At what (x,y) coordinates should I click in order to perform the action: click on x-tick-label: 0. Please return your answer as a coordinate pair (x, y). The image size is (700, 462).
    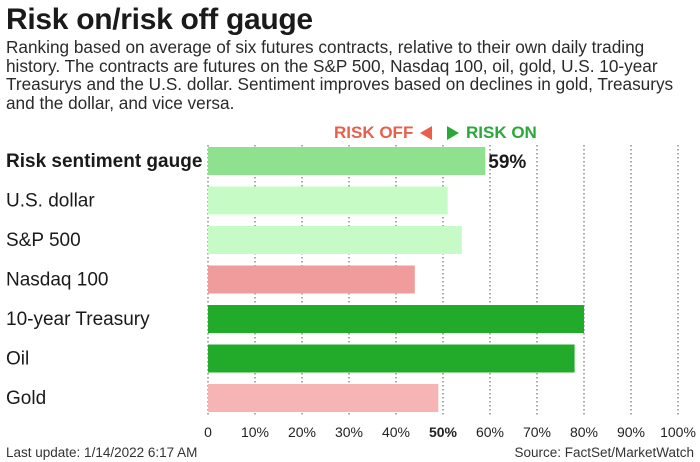
    Looking at the image, I should click on (208, 432).